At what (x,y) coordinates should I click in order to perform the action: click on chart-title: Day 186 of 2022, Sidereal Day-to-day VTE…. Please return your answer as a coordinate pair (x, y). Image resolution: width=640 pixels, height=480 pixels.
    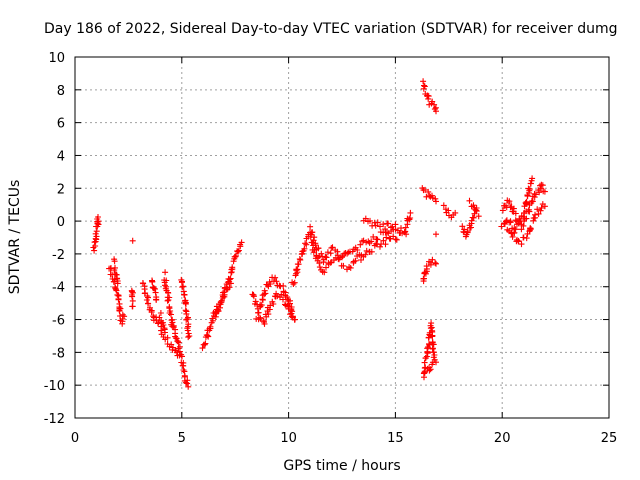
    Looking at the image, I should click on (331, 29).